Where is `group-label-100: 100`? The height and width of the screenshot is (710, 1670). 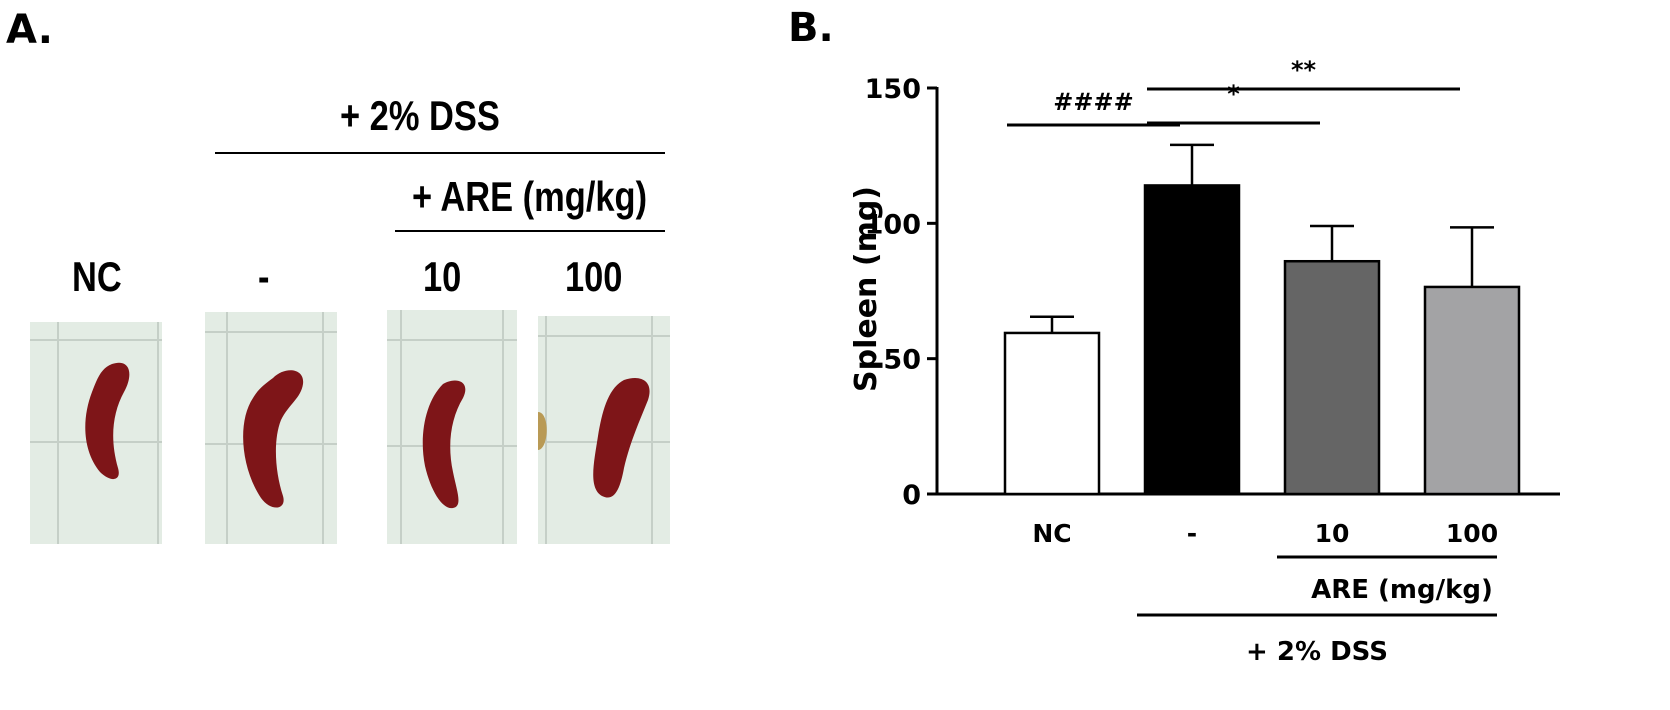 group-label-100: 100 is located at coordinates (594, 276).